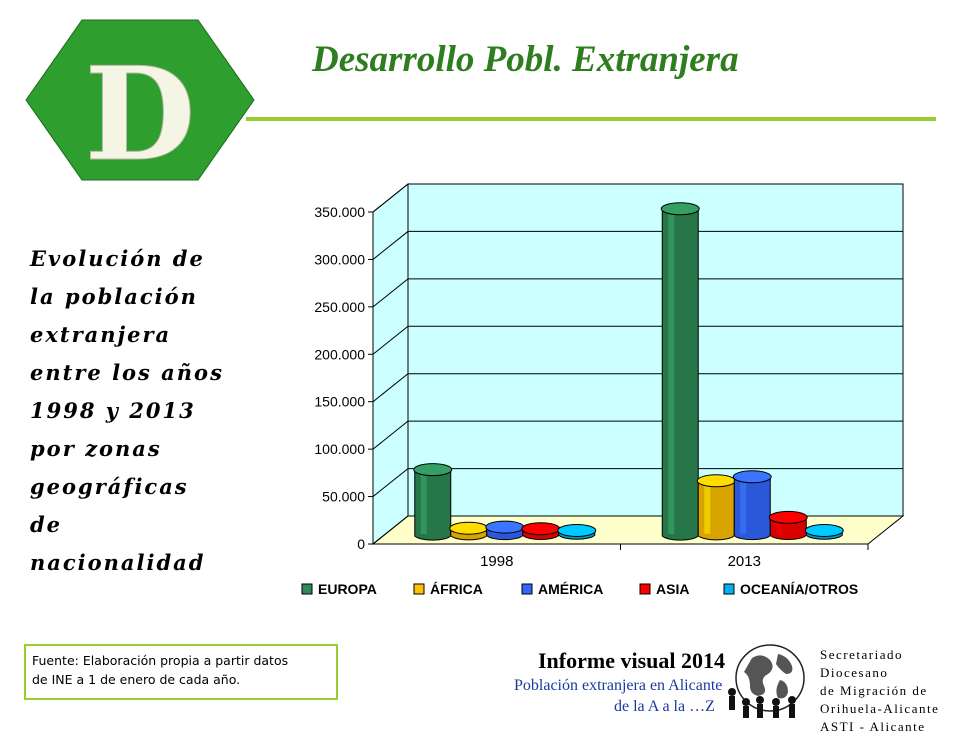  I want to click on slide-title: Desarrollo Pobl. Extranjera, so click(525, 59).